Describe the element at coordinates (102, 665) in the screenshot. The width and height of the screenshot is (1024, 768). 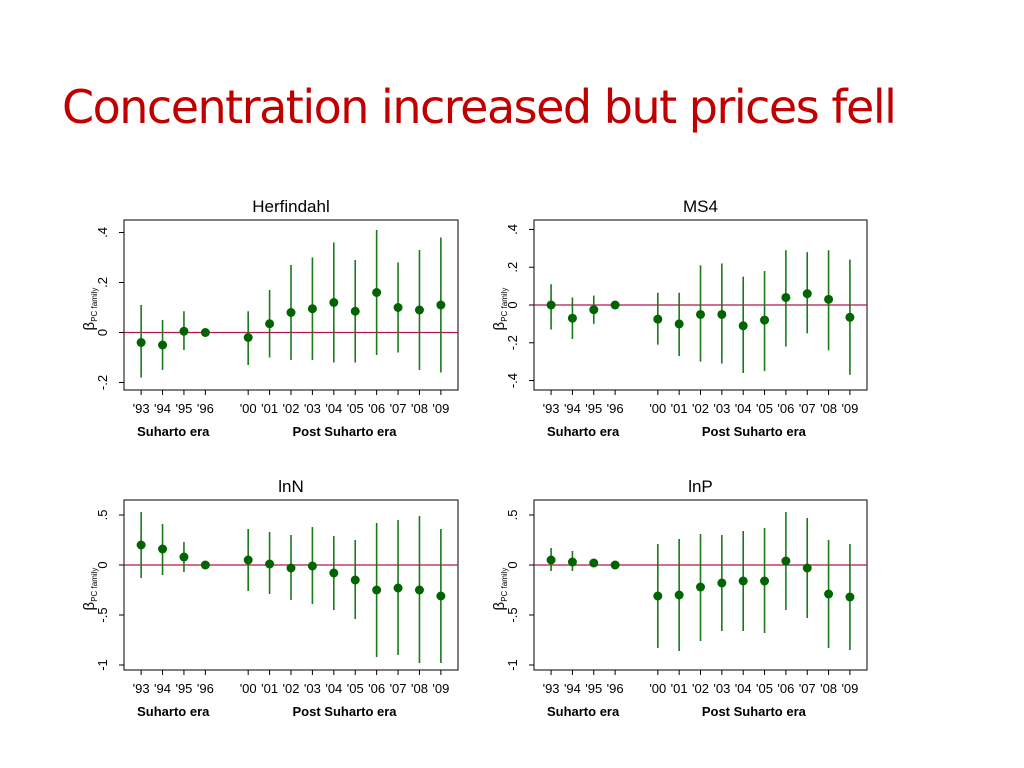
I see `y-tick-label: -1` at that location.